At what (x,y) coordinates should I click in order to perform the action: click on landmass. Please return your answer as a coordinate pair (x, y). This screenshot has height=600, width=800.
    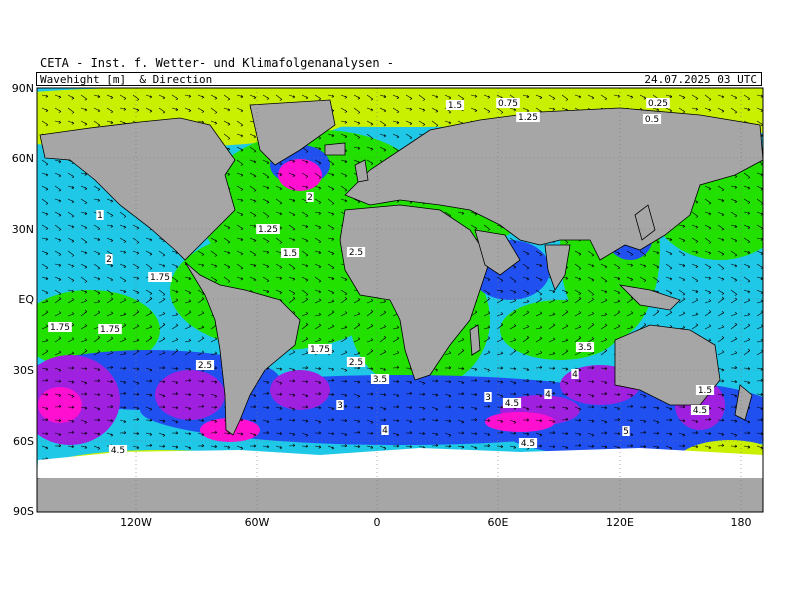
    Looking at the image, I should click on (292, 132).